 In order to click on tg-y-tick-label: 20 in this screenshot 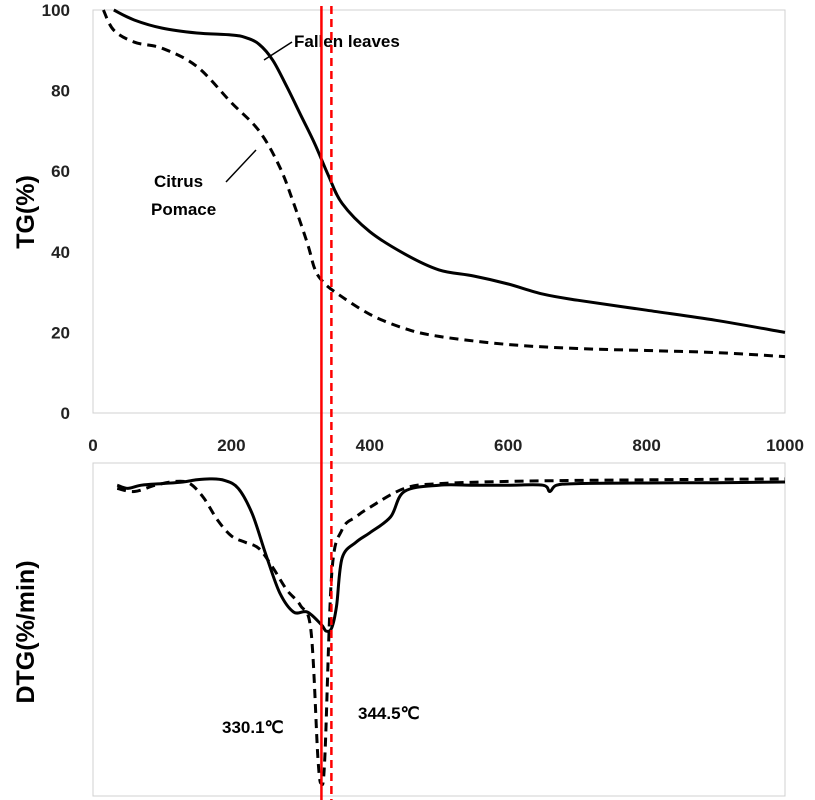, I will do `click(60, 332)`.